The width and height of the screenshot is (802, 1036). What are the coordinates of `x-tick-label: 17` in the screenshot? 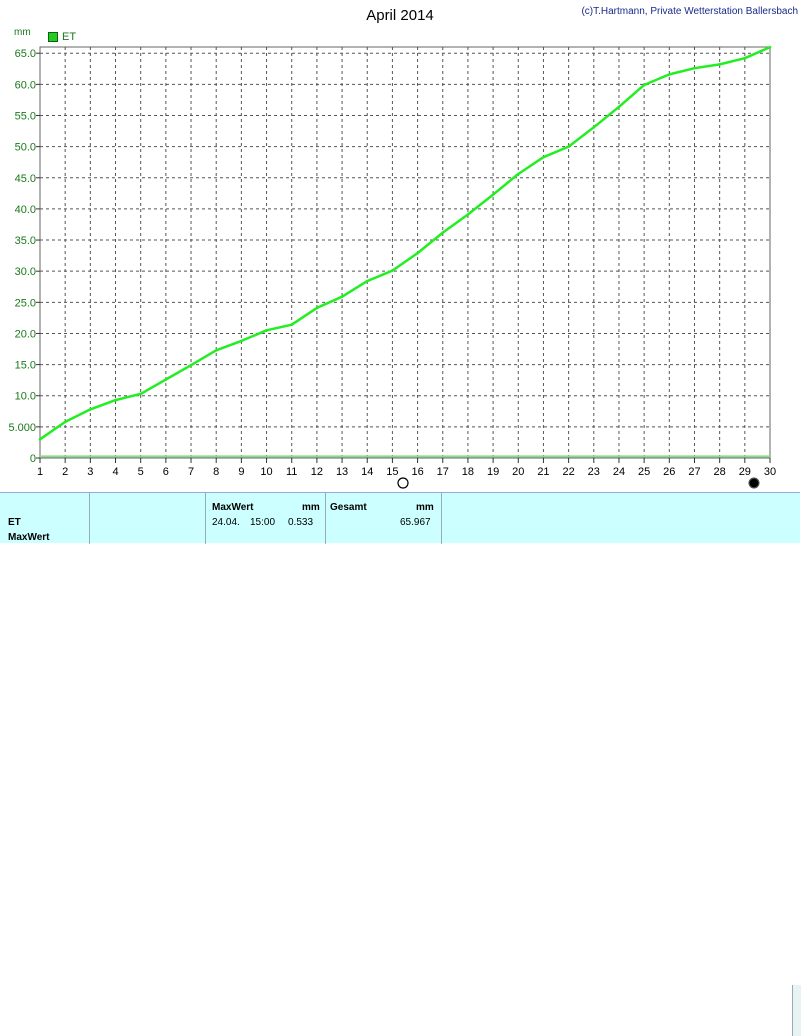 It's located at (443, 472).